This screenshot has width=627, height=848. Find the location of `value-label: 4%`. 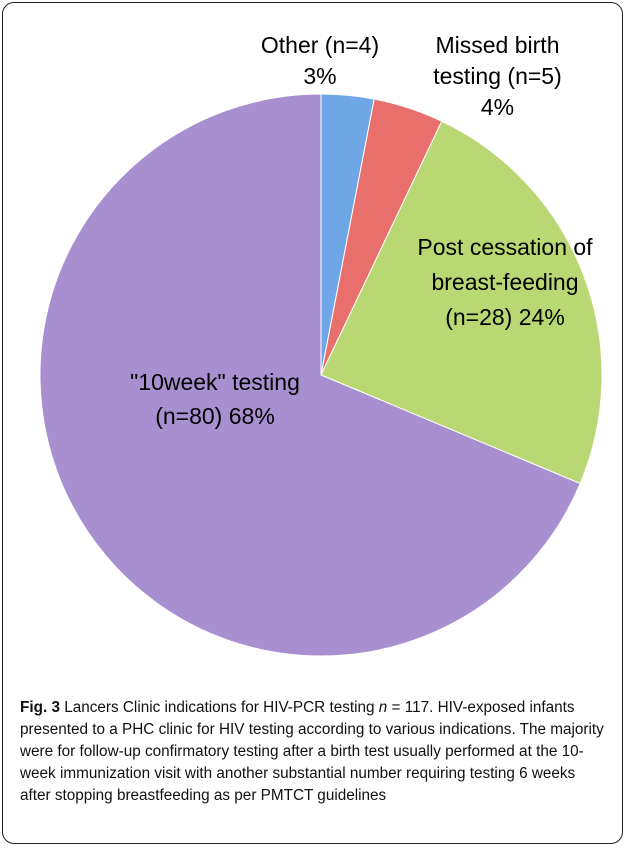

value-label: 4% is located at coordinates (497, 107).